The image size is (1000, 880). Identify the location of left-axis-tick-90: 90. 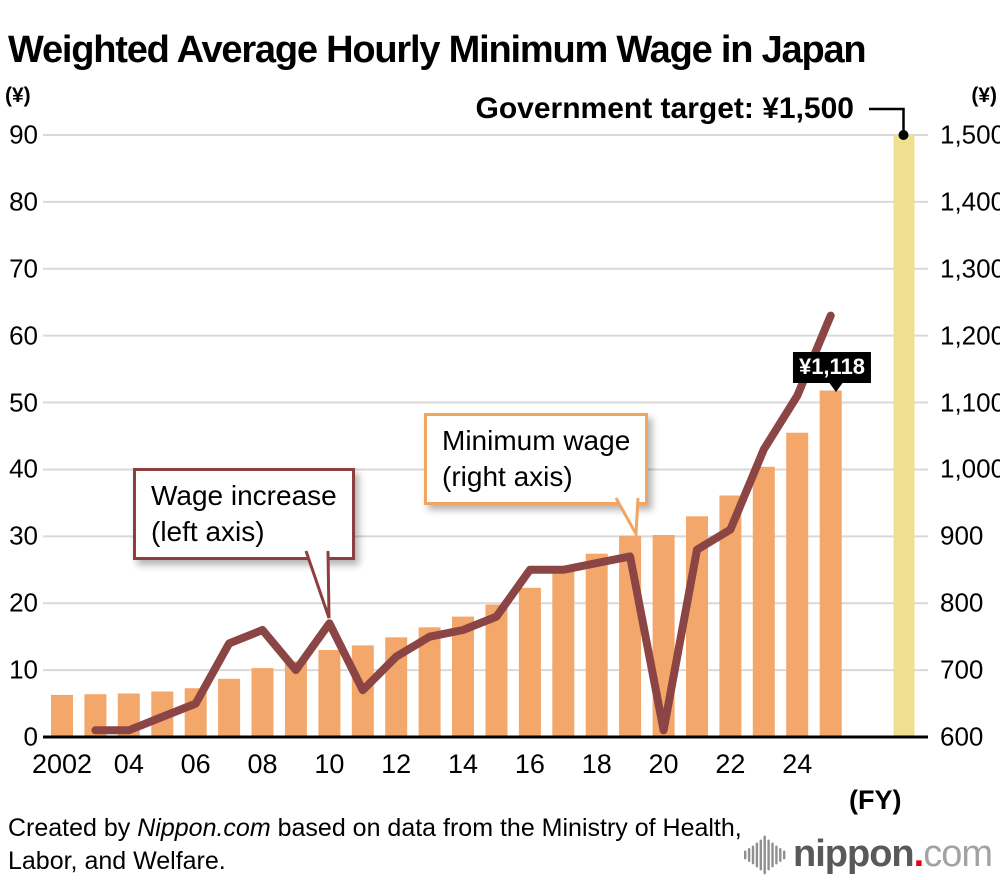
(23, 134).